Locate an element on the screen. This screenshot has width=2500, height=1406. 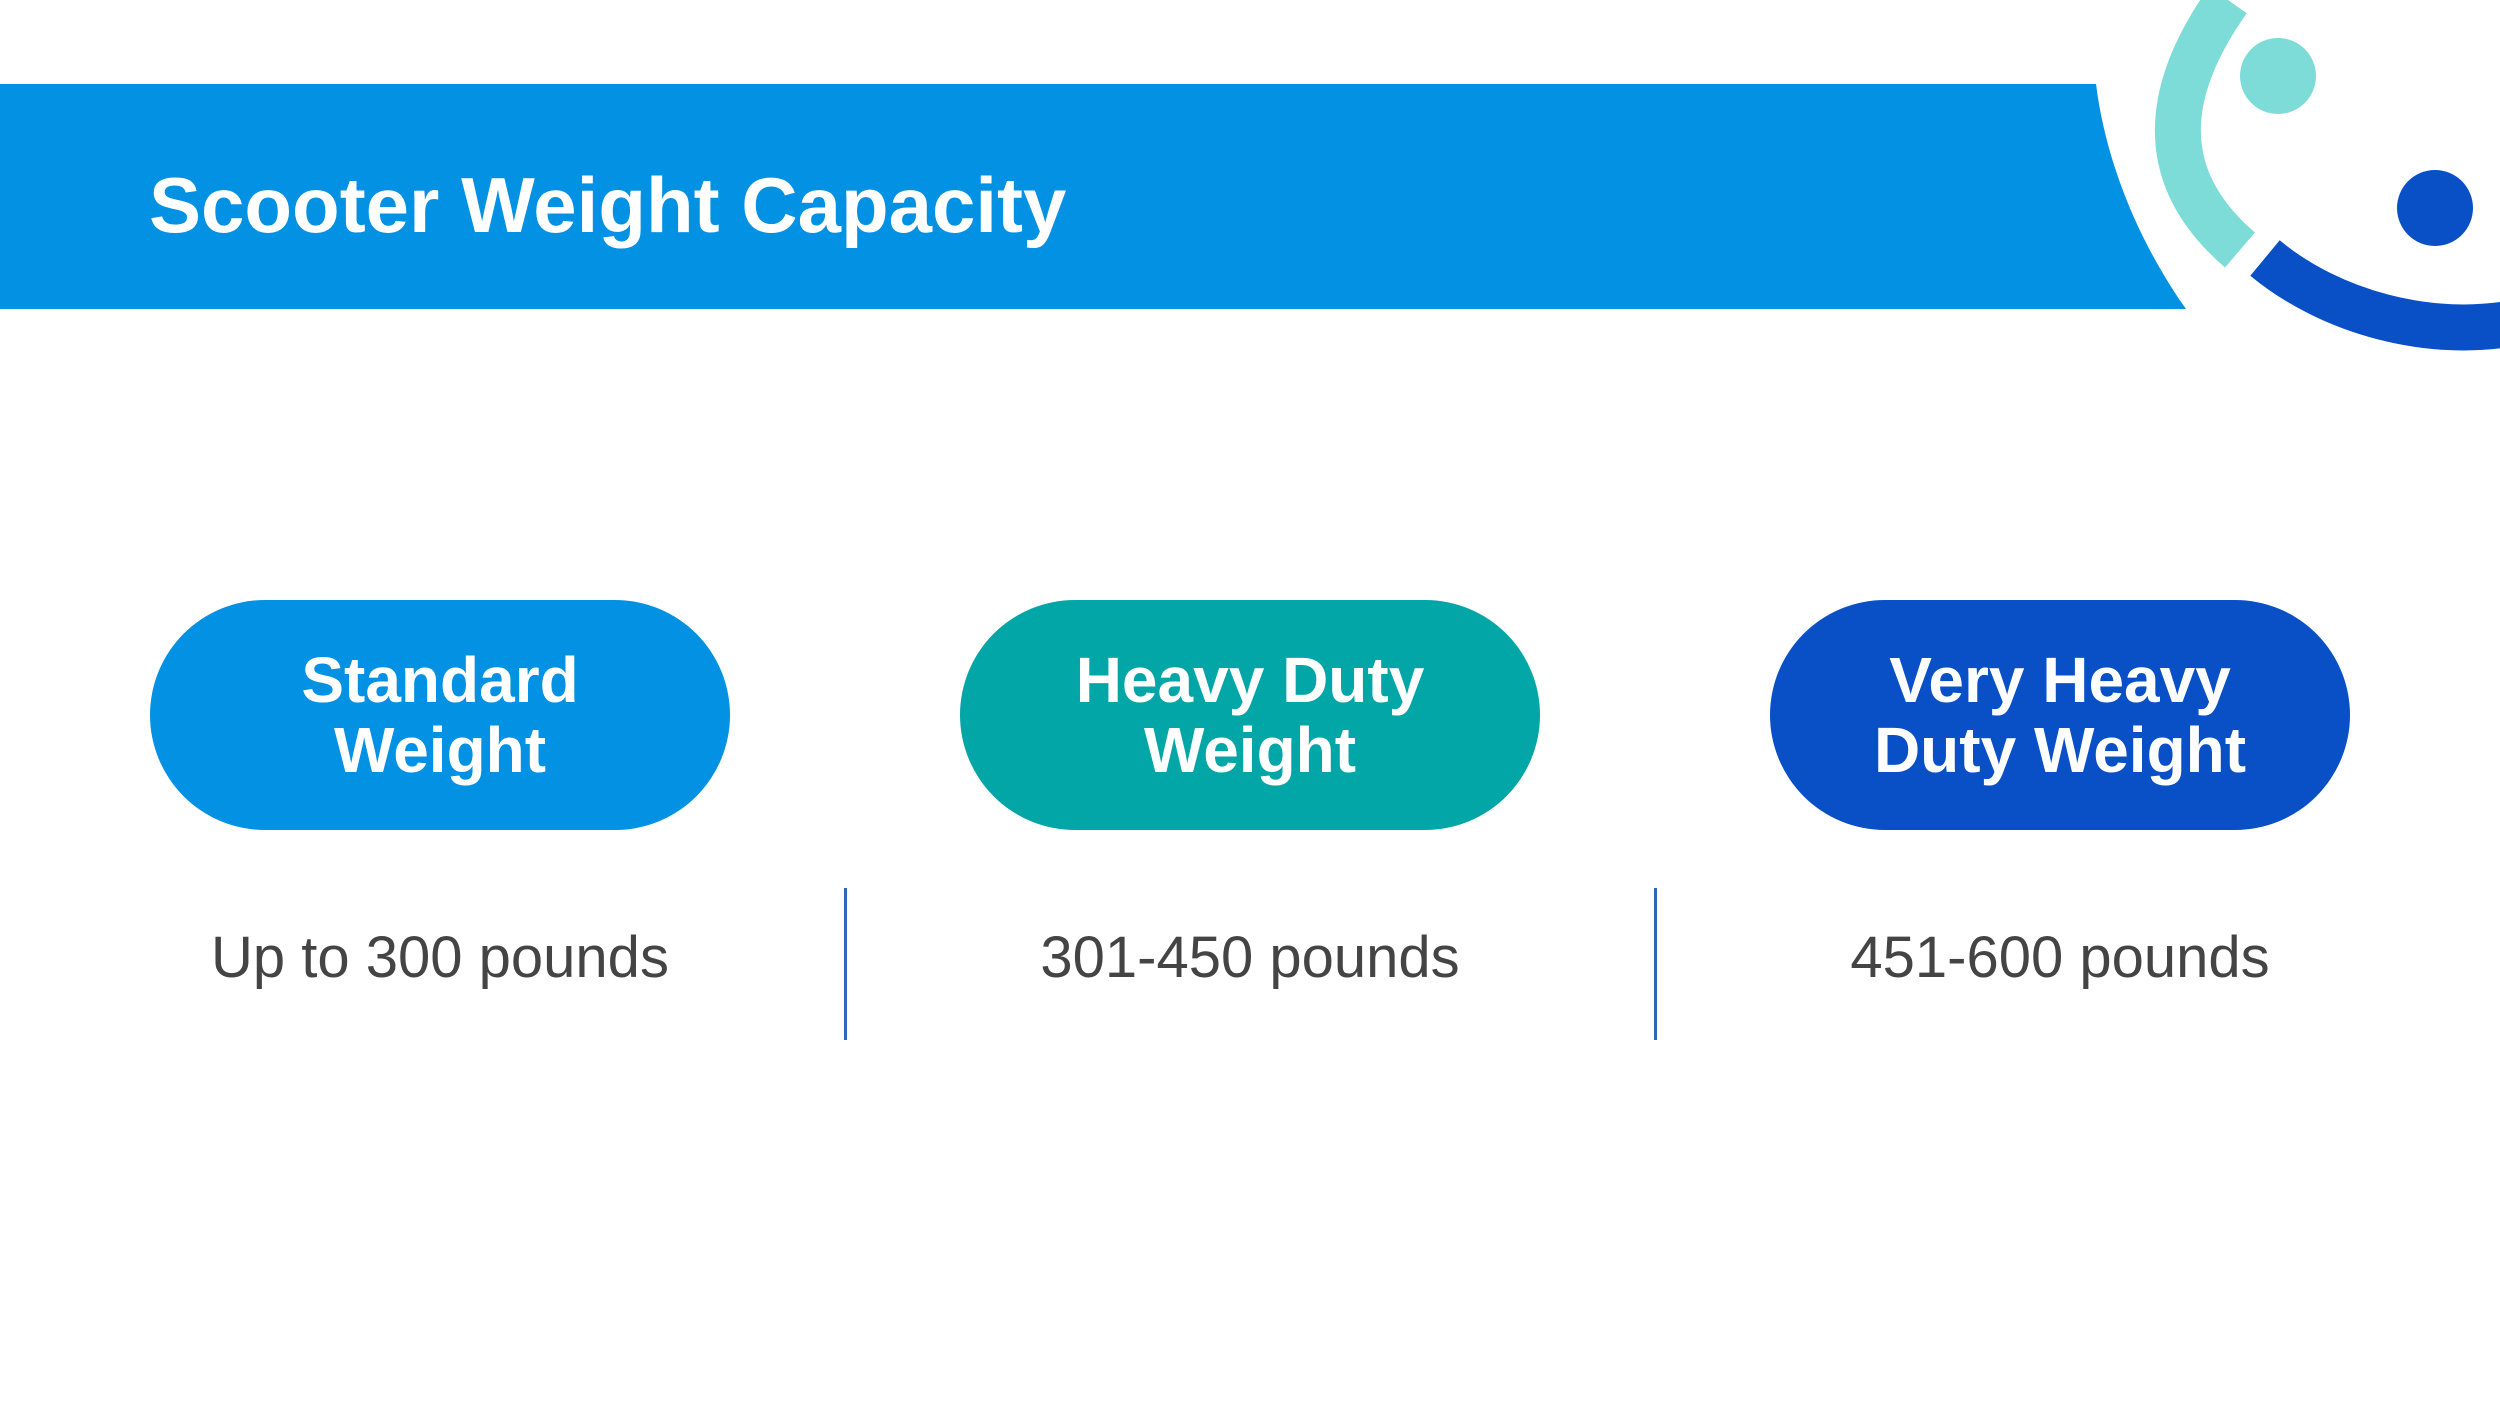
category-pill-very-heavy-duty: Very Heavy Duty Weight is located at coordinates (2060, 715).